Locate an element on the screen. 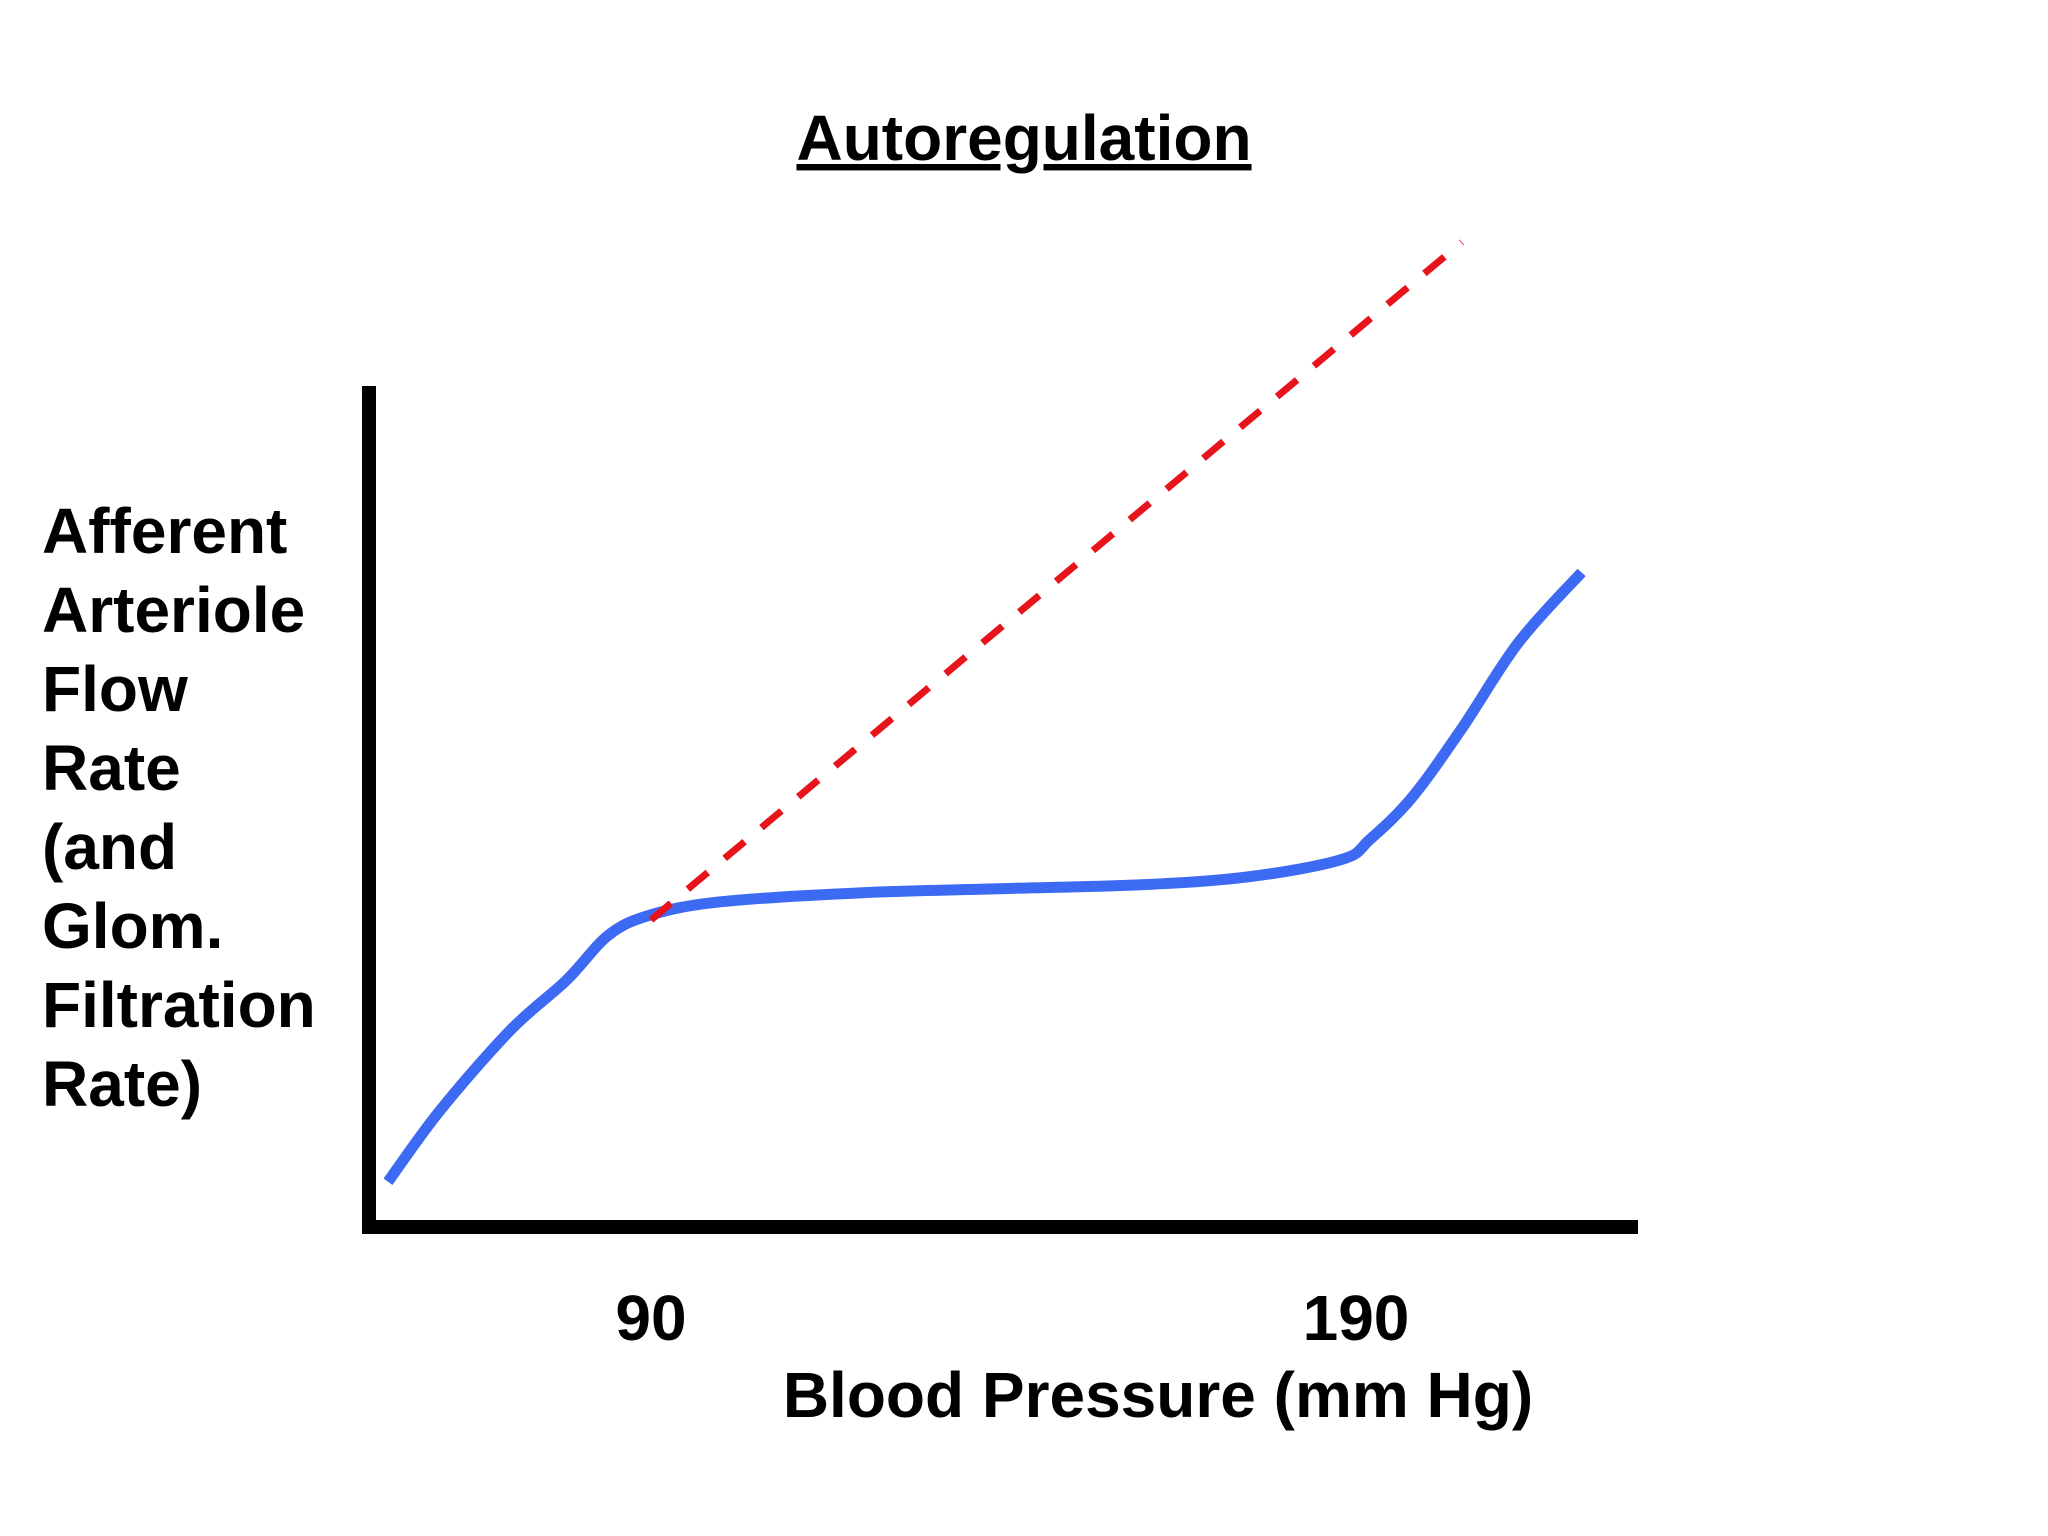 Image resolution: width=2048 pixels, height=1536 pixels. y-axis-label-line: Afferent is located at coordinates (164, 531).